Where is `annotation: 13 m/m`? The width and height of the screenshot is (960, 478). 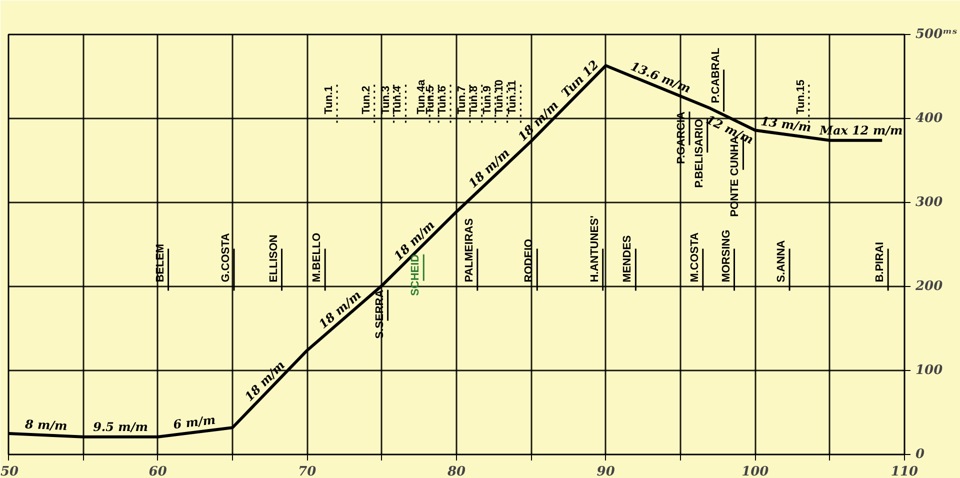 annotation: 13 m/m is located at coordinates (786, 124).